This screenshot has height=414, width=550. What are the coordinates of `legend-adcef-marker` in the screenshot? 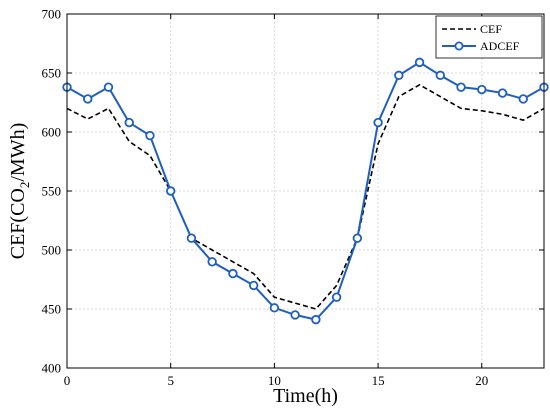 It's located at (459, 46).